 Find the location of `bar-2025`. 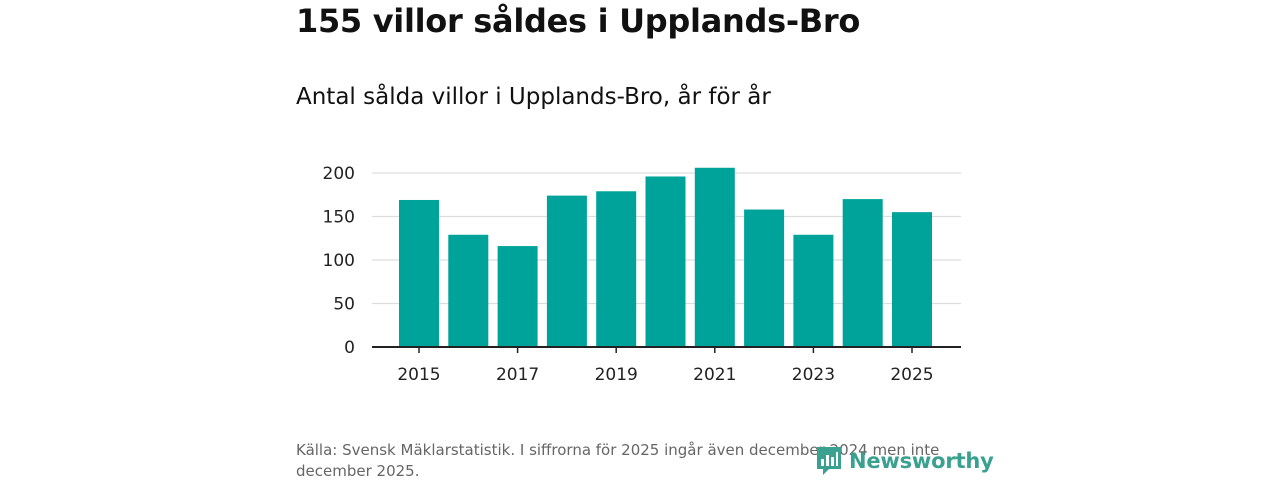

bar-2025 is located at coordinates (912, 279).